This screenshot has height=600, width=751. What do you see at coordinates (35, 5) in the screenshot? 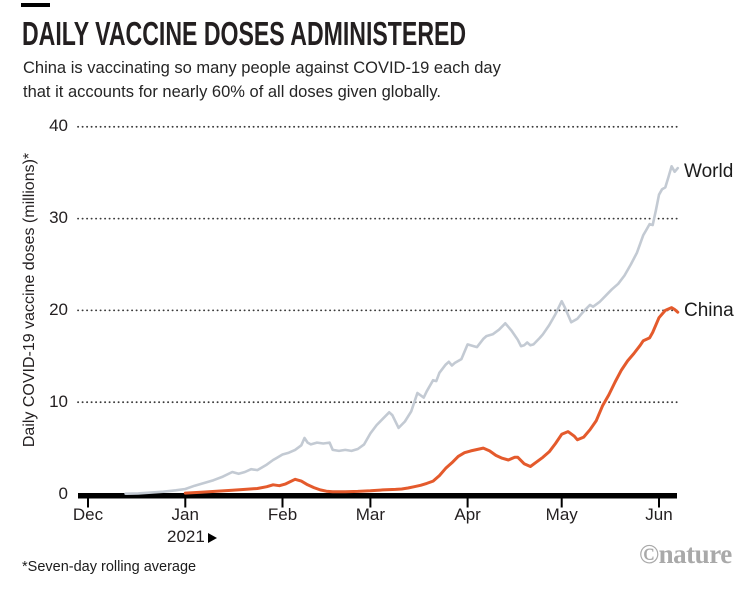
I see `top-rule` at bounding box center [35, 5].